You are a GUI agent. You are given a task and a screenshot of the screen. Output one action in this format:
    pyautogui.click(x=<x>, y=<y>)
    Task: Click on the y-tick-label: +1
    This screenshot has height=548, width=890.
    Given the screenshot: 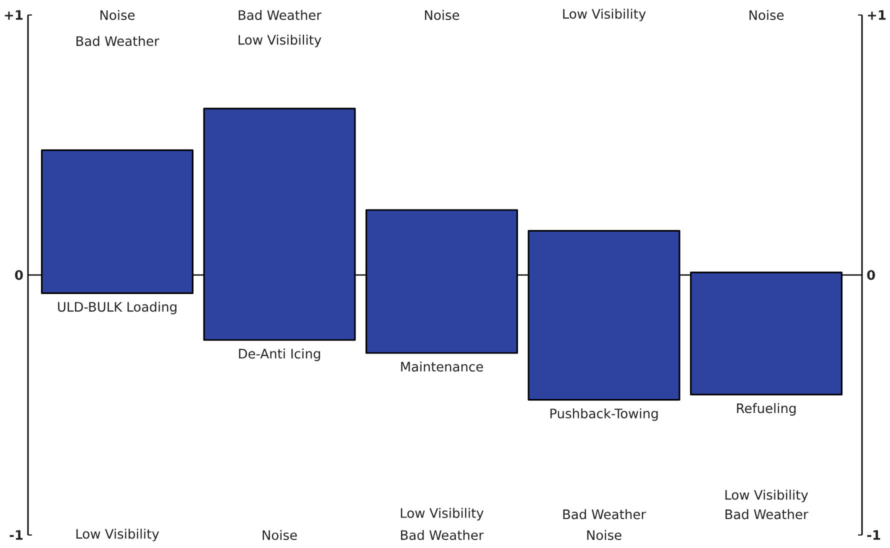 What is the action you would take?
    pyautogui.click(x=13, y=15)
    